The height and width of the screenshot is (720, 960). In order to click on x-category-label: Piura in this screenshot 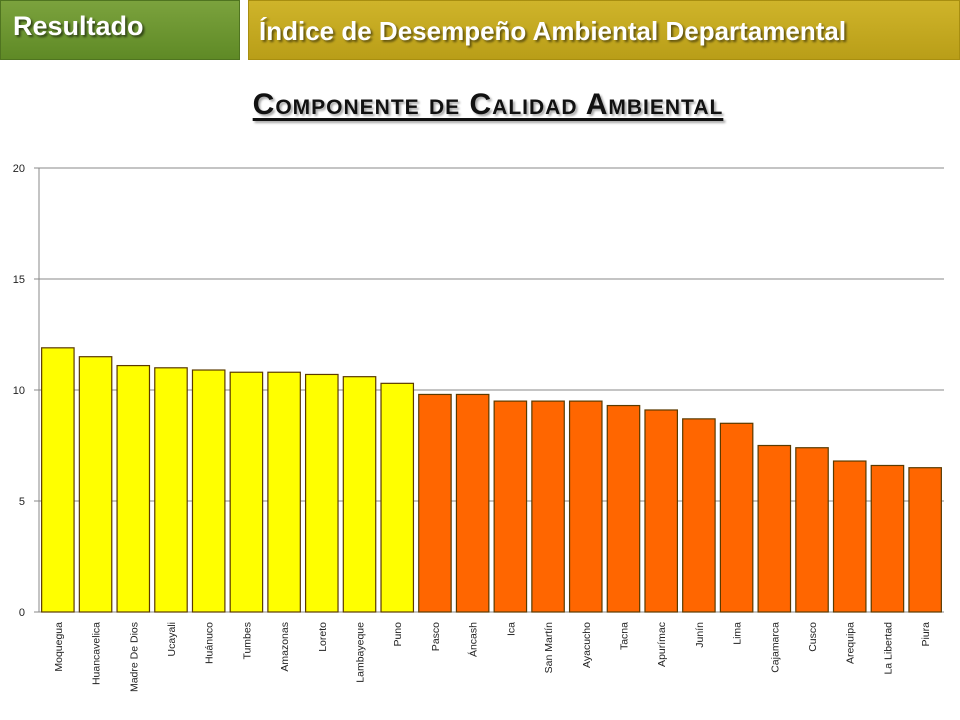, I will do `click(926, 634)`.